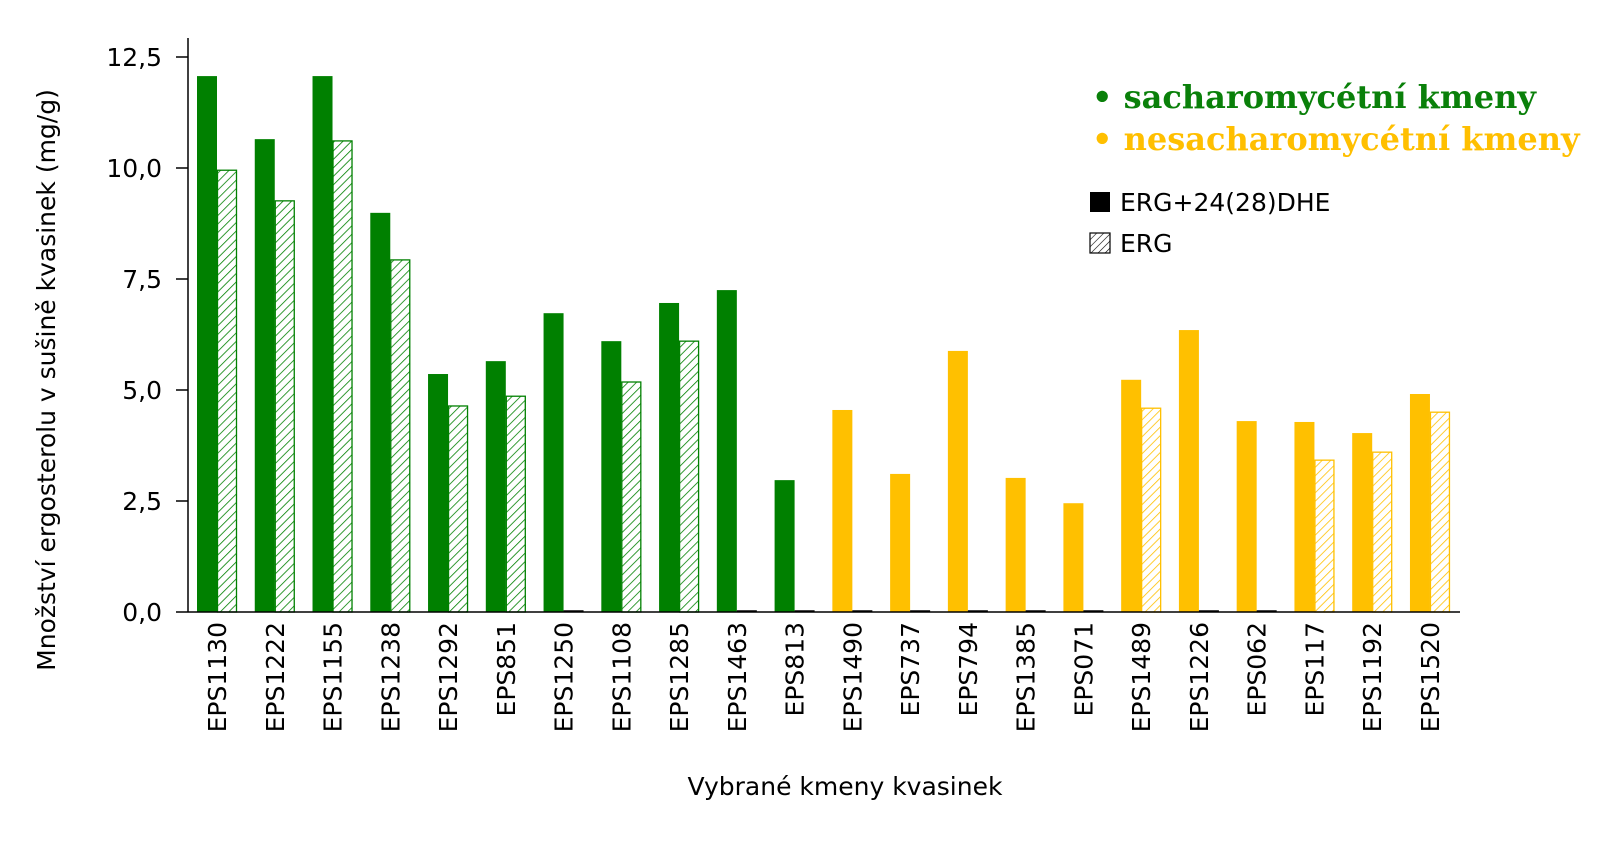 The image size is (1603, 865). I want to click on y-tick-label: 7,5, so click(142, 279).